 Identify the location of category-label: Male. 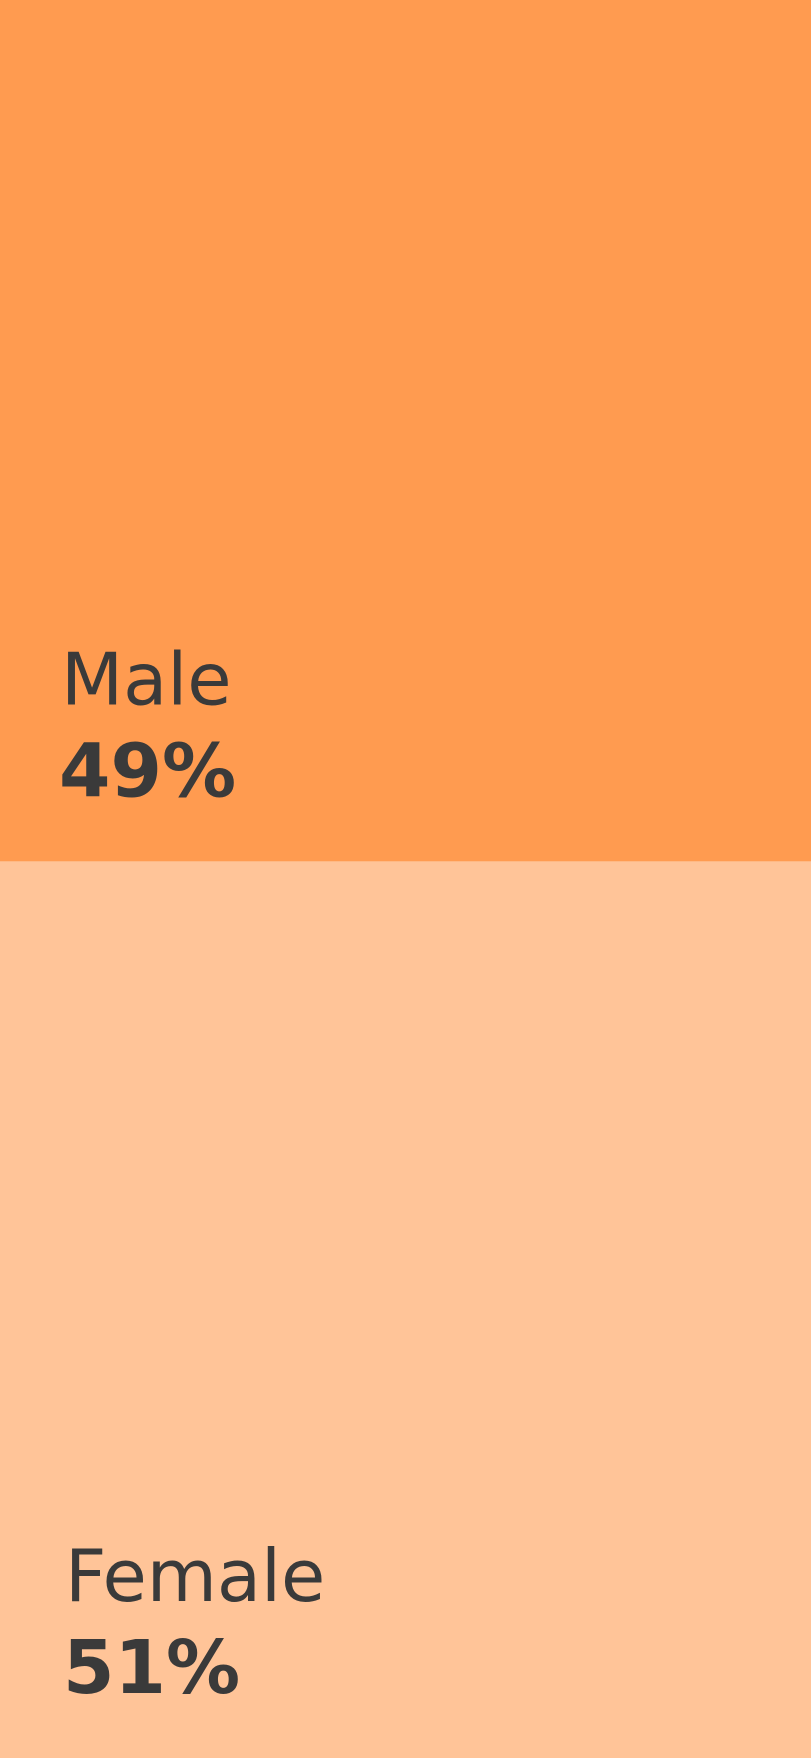
(146, 679).